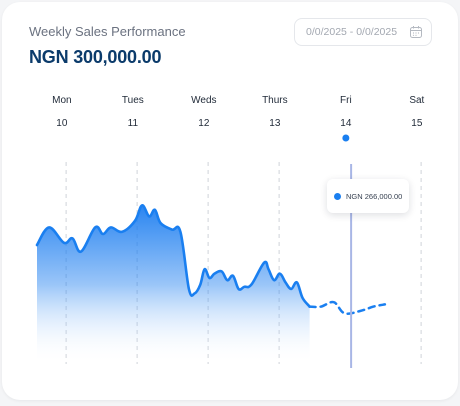  What do you see at coordinates (107, 31) in the screenshot?
I see `card-title: Weekly Sales Performance` at bounding box center [107, 31].